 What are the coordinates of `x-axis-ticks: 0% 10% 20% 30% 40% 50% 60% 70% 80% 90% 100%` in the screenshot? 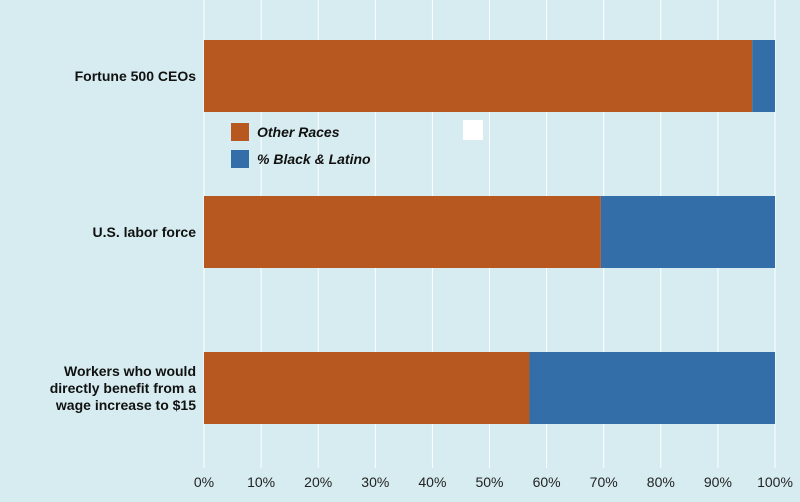 It's located at (493, 482).